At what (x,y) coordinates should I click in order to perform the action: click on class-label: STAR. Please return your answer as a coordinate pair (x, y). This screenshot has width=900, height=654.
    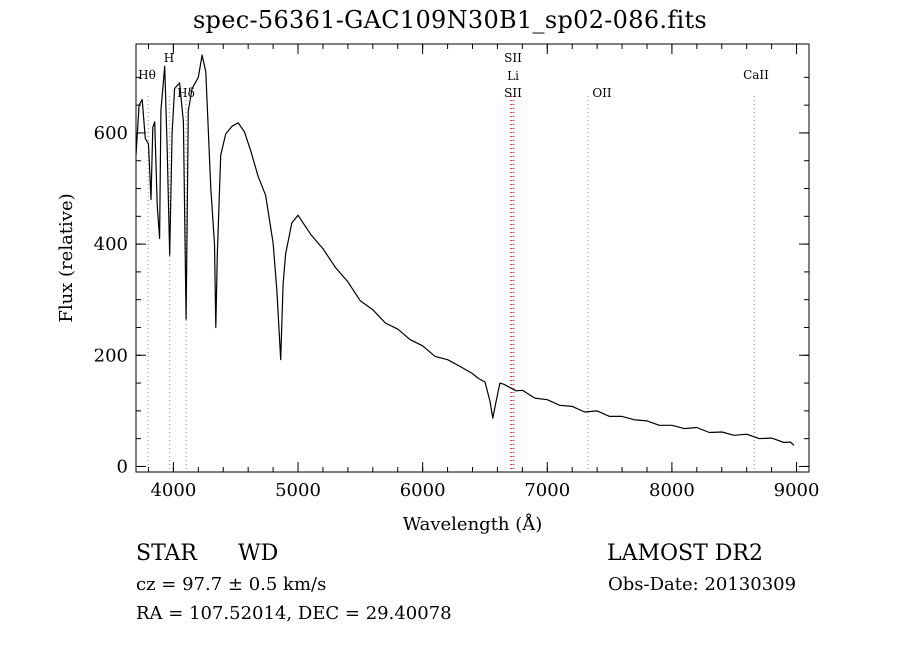
    Looking at the image, I should click on (166, 553).